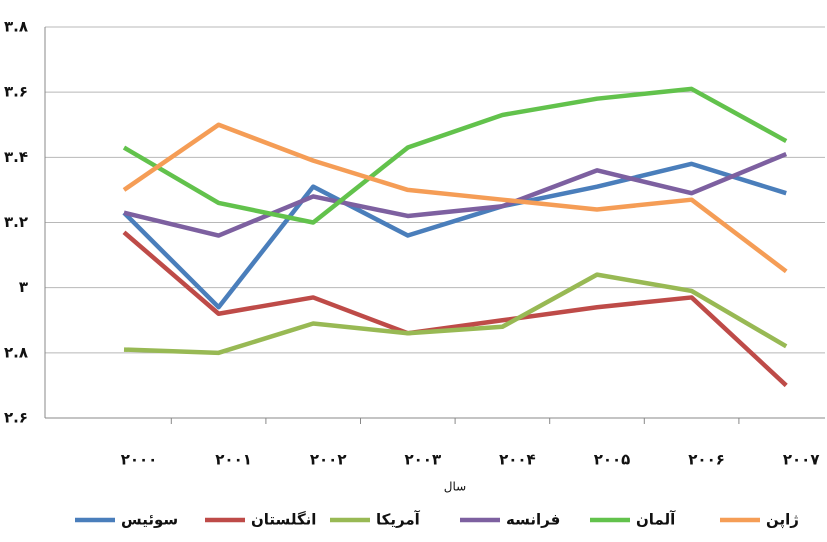 The image size is (827, 542). Describe the element at coordinates (16, 352) in the screenshot. I see `y-tick-label: ۲.۸` at that location.